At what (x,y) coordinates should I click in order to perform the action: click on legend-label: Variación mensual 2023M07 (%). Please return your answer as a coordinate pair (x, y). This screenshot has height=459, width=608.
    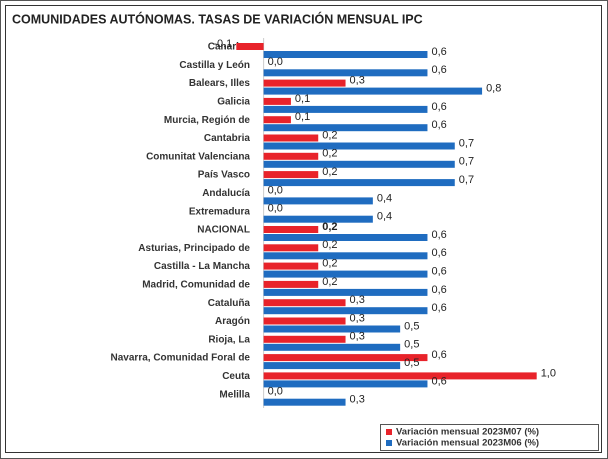
    Looking at the image, I should click on (467, 432).